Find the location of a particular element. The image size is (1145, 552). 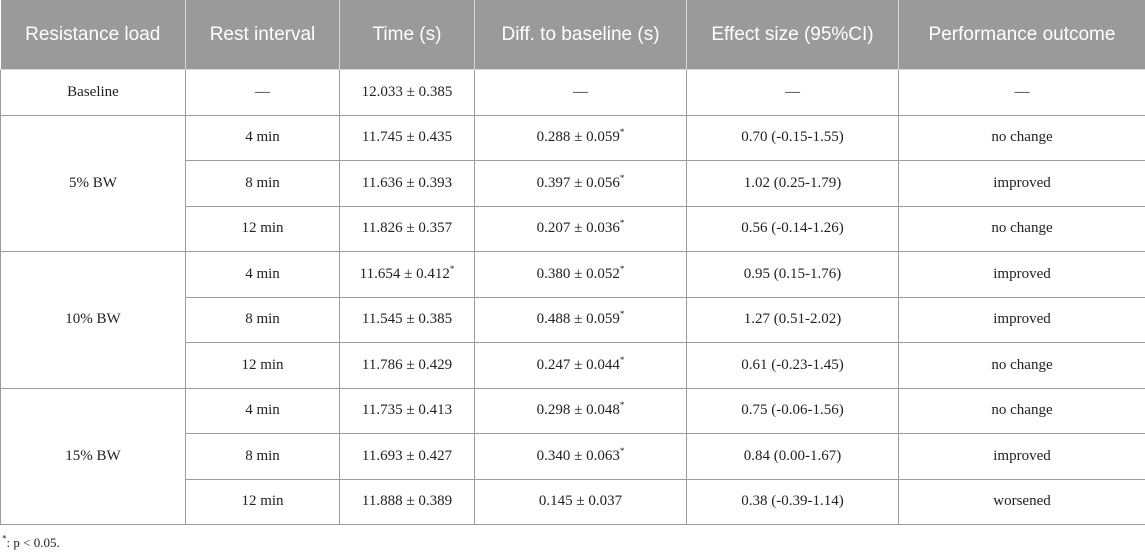

footnote-text: : p < 0.05. is located at coordinates (33, 542).